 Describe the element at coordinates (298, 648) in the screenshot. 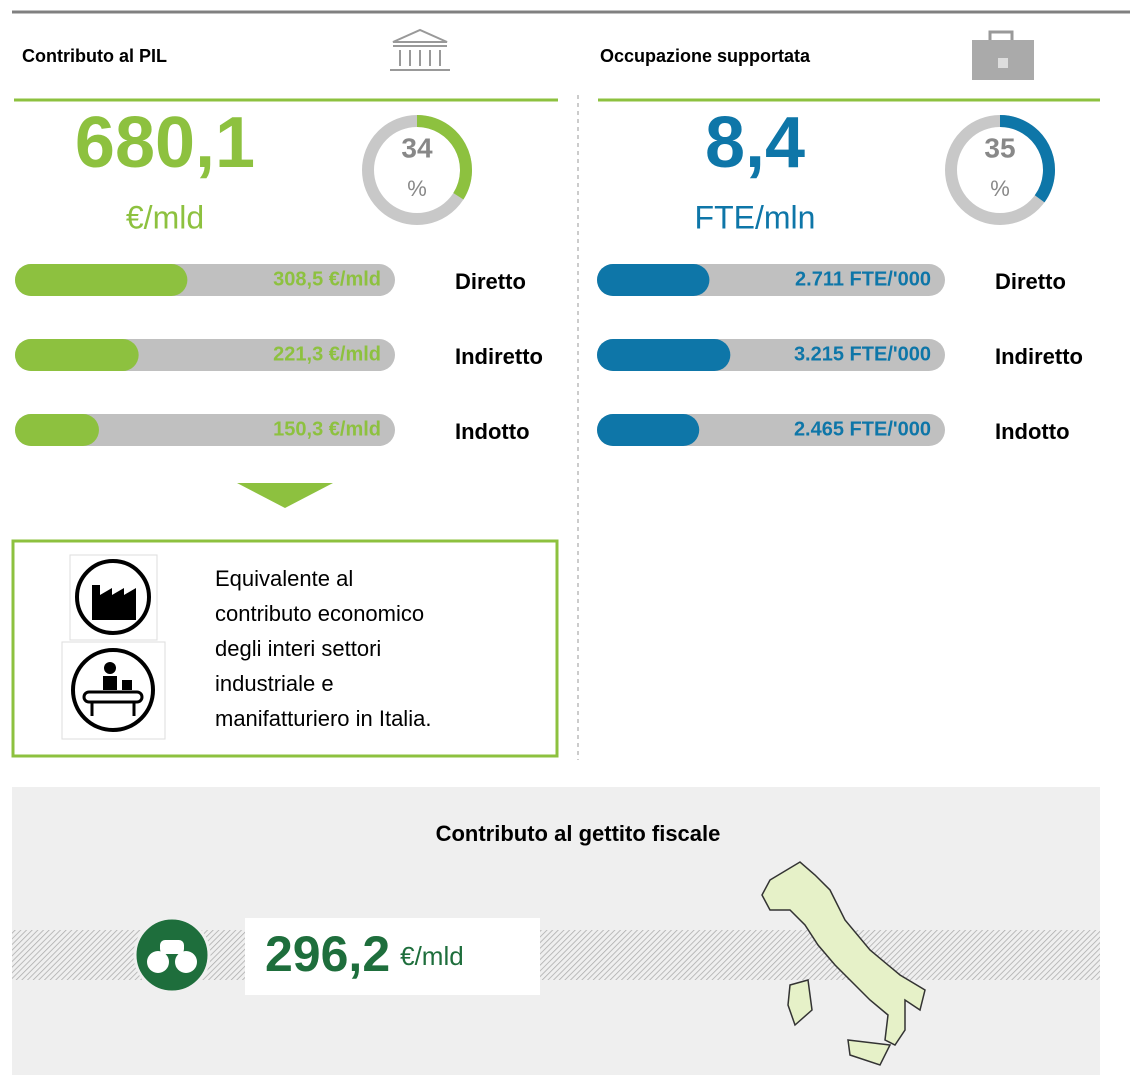

I see `note-line: degli interi settori` at that location.